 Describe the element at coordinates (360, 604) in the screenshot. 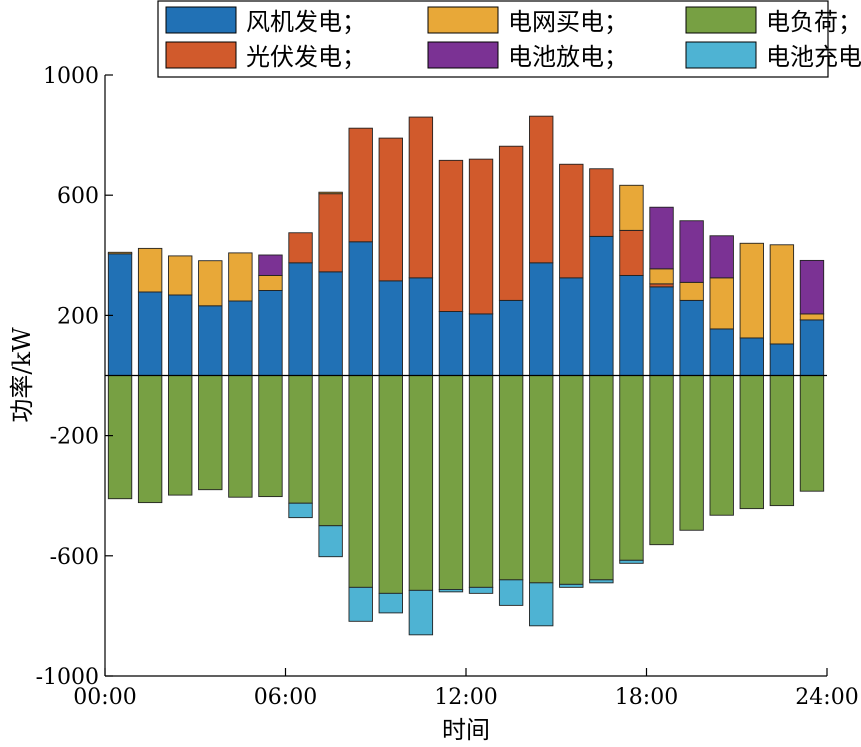

I see `bar-batt_chg-h9` at that location.